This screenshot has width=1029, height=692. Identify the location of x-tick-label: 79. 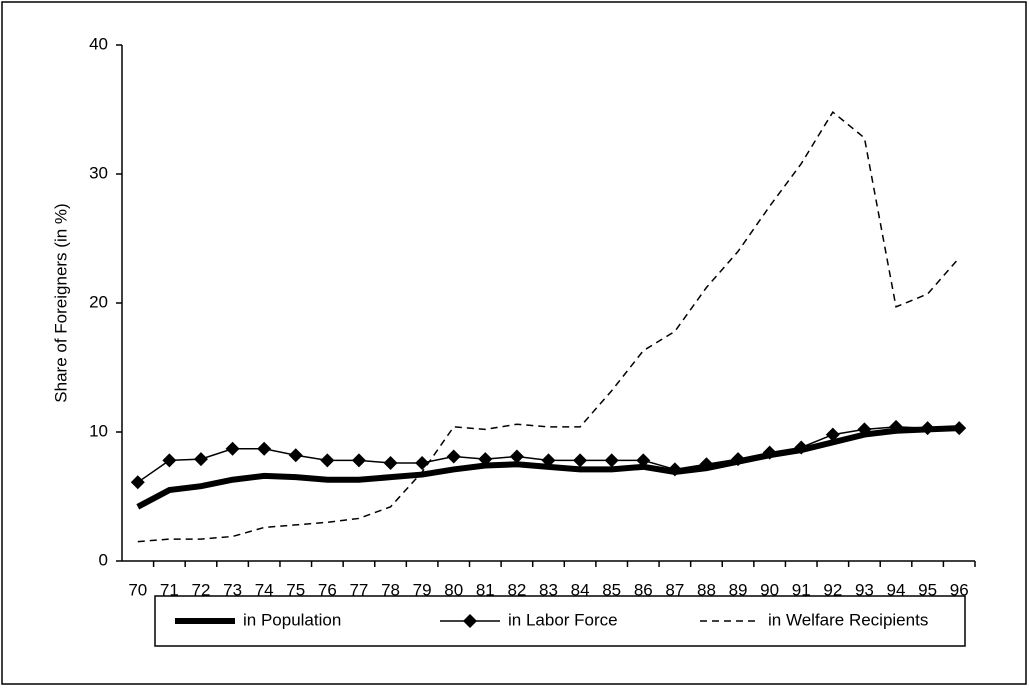
(422, 589).